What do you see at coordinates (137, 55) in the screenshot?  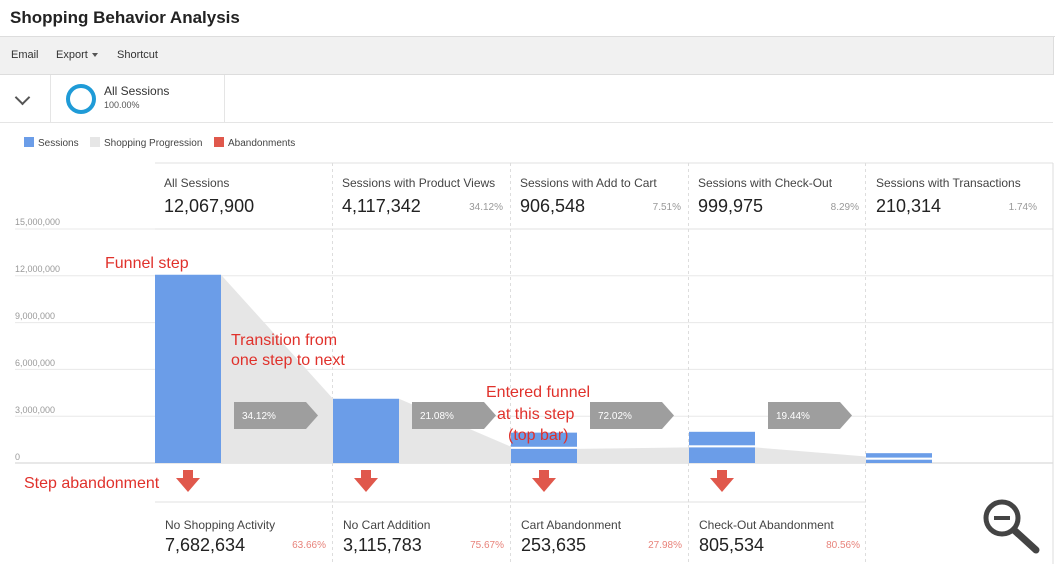 I see `shortcut-button: Shortcut` at bounding box center [137, 55].